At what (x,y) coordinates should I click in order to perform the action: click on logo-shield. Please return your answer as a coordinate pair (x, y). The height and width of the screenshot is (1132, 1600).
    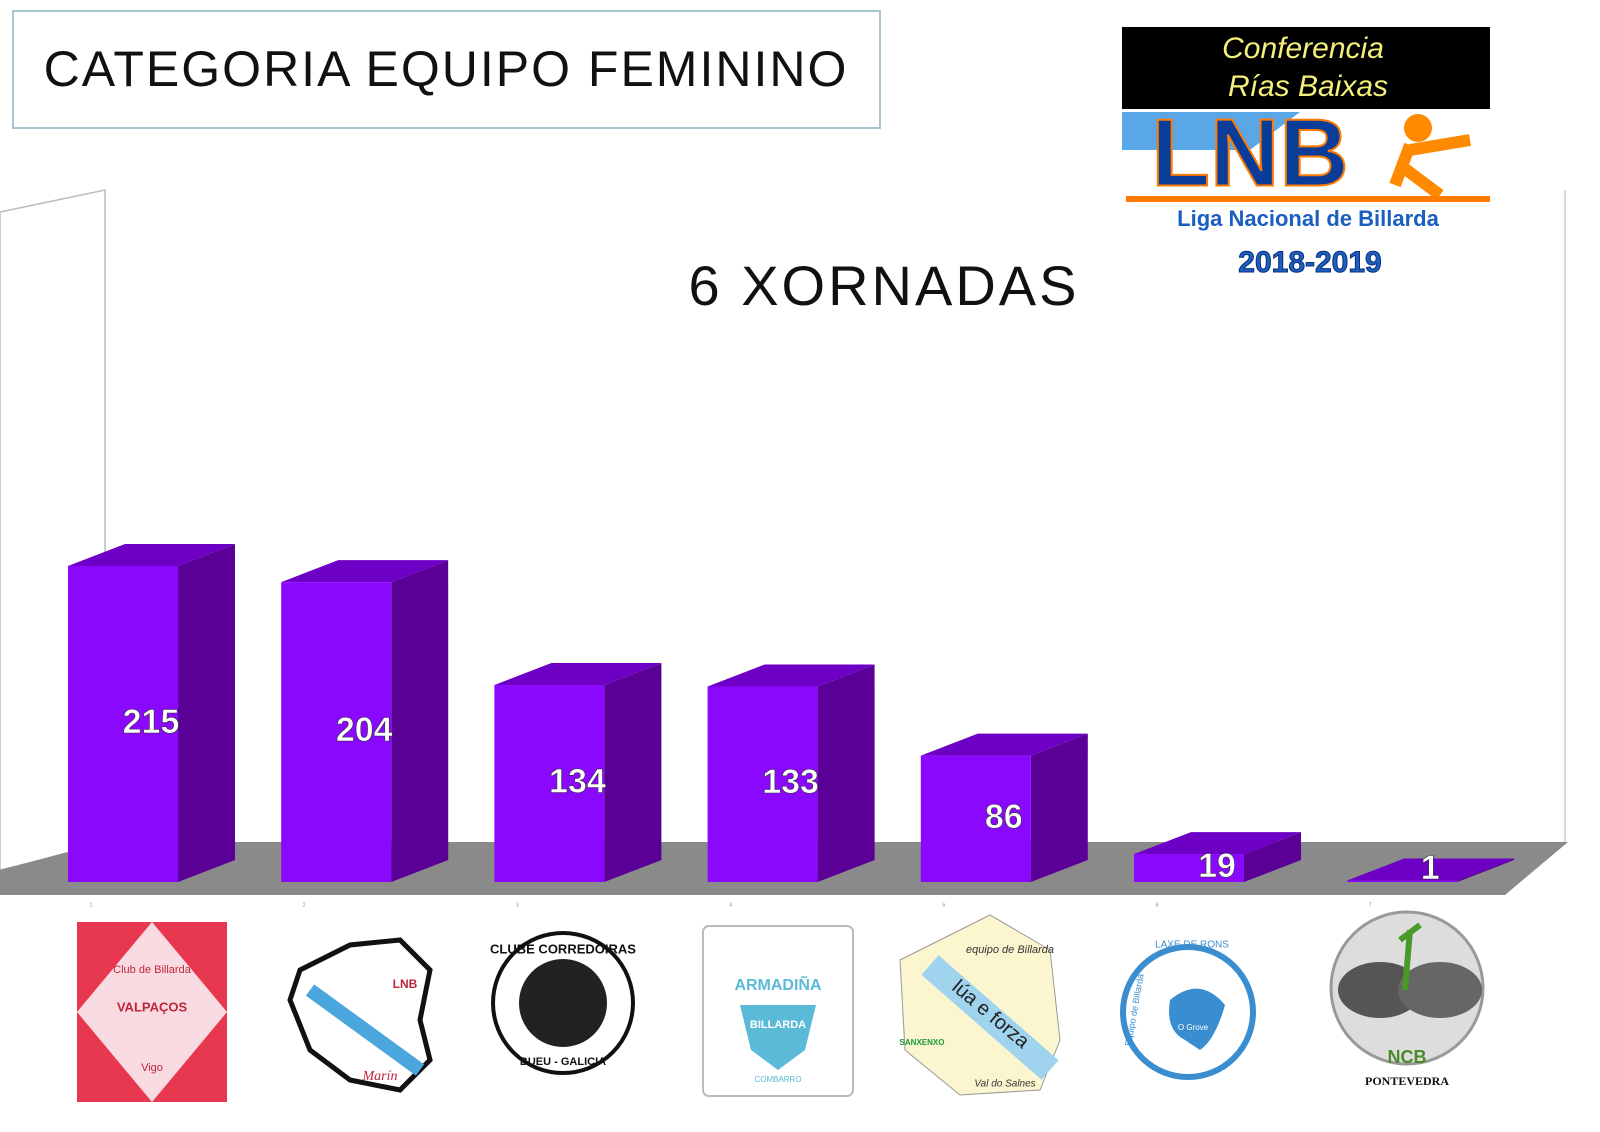
    Looking at the image, I should click on (778, 1037).